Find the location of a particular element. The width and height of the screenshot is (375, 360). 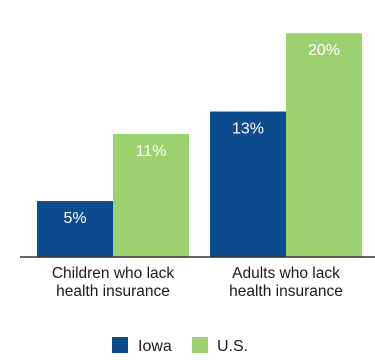

data-label-us-0: 11% is located at coordinates (151, 151).